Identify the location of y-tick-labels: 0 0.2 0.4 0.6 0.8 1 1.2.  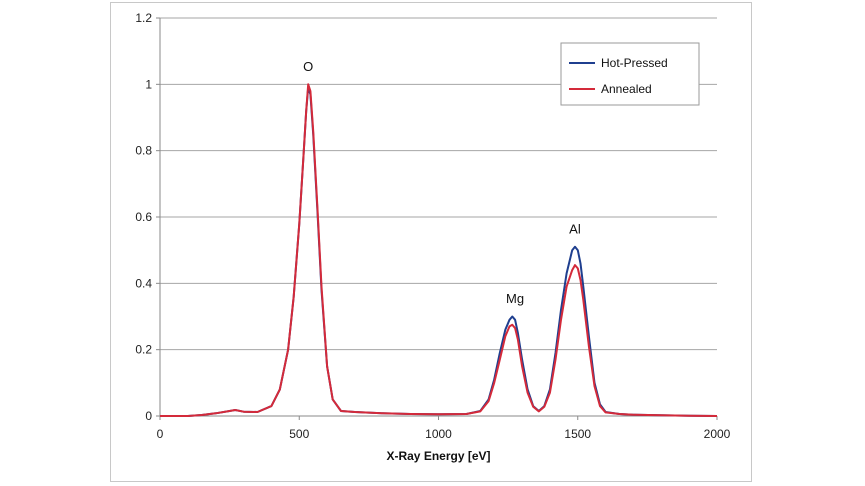
(143, 217).